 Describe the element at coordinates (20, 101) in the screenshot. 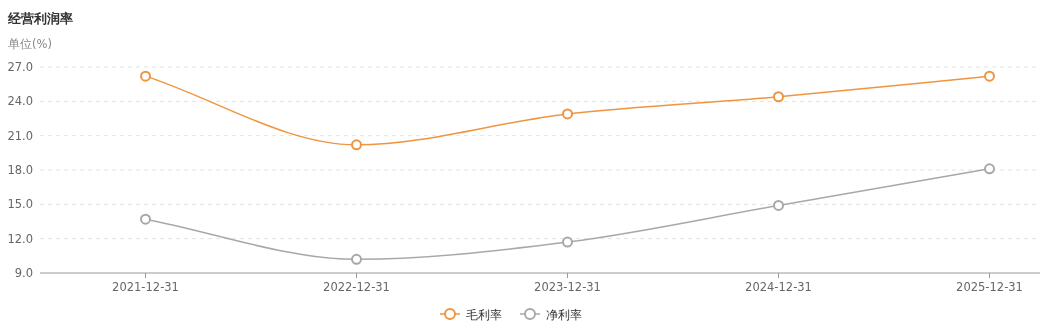

I see `y-tick-label: 24.0` at that location.